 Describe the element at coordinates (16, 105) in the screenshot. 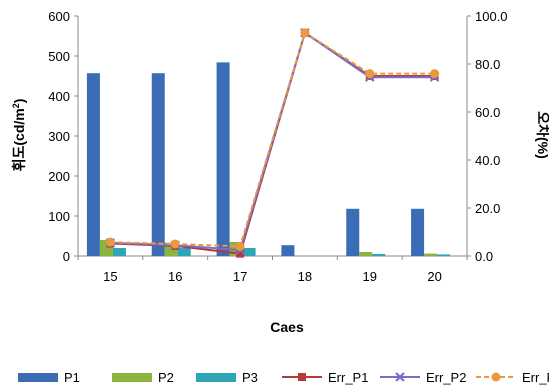

I see `left-y-axis-title-sup: 2` at that location.